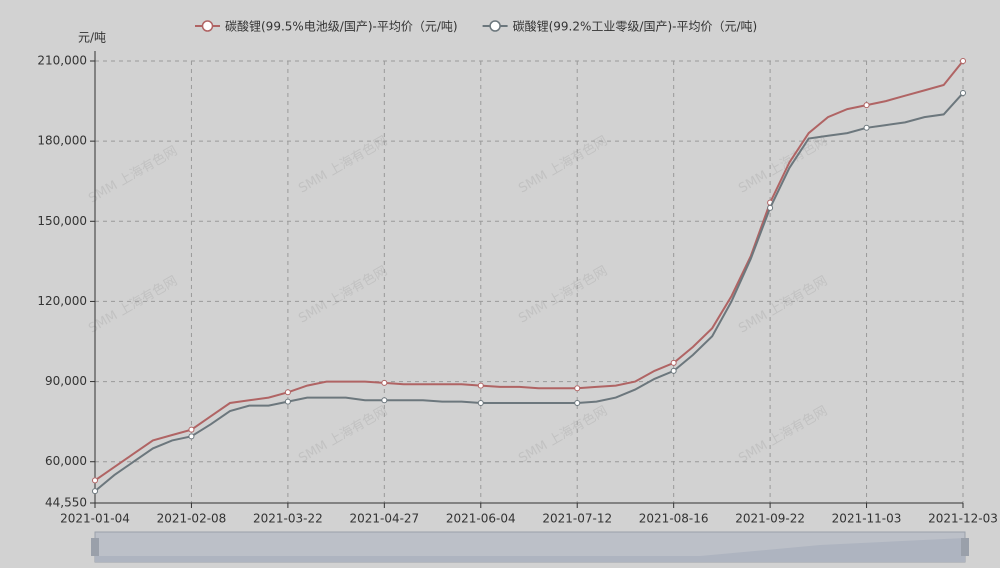  Describe the element at coordinates (66, 461) in the screenshot. I see `y-tick-label: 60,000` at that location.